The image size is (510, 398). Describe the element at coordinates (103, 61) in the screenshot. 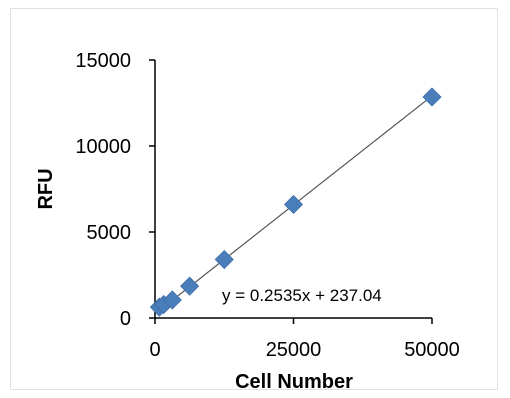

I see `y-tick-label: 15000` at that location.